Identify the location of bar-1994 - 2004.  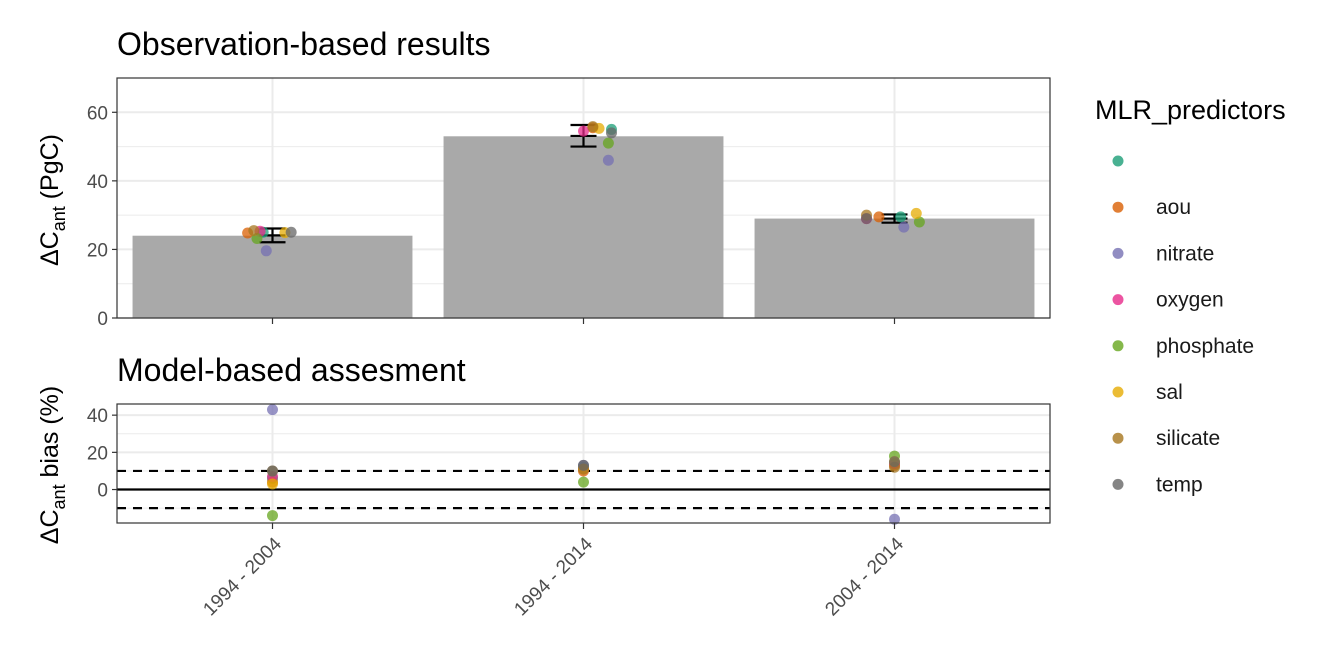
(272, 276).